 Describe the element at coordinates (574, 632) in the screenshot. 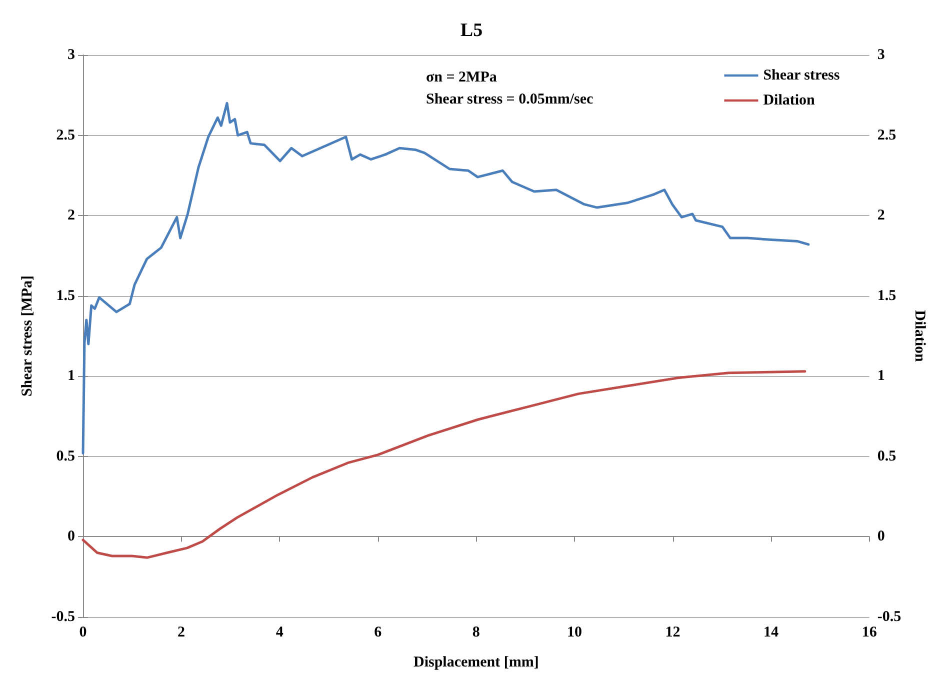

I see `x-tick-label: 10` at that location.